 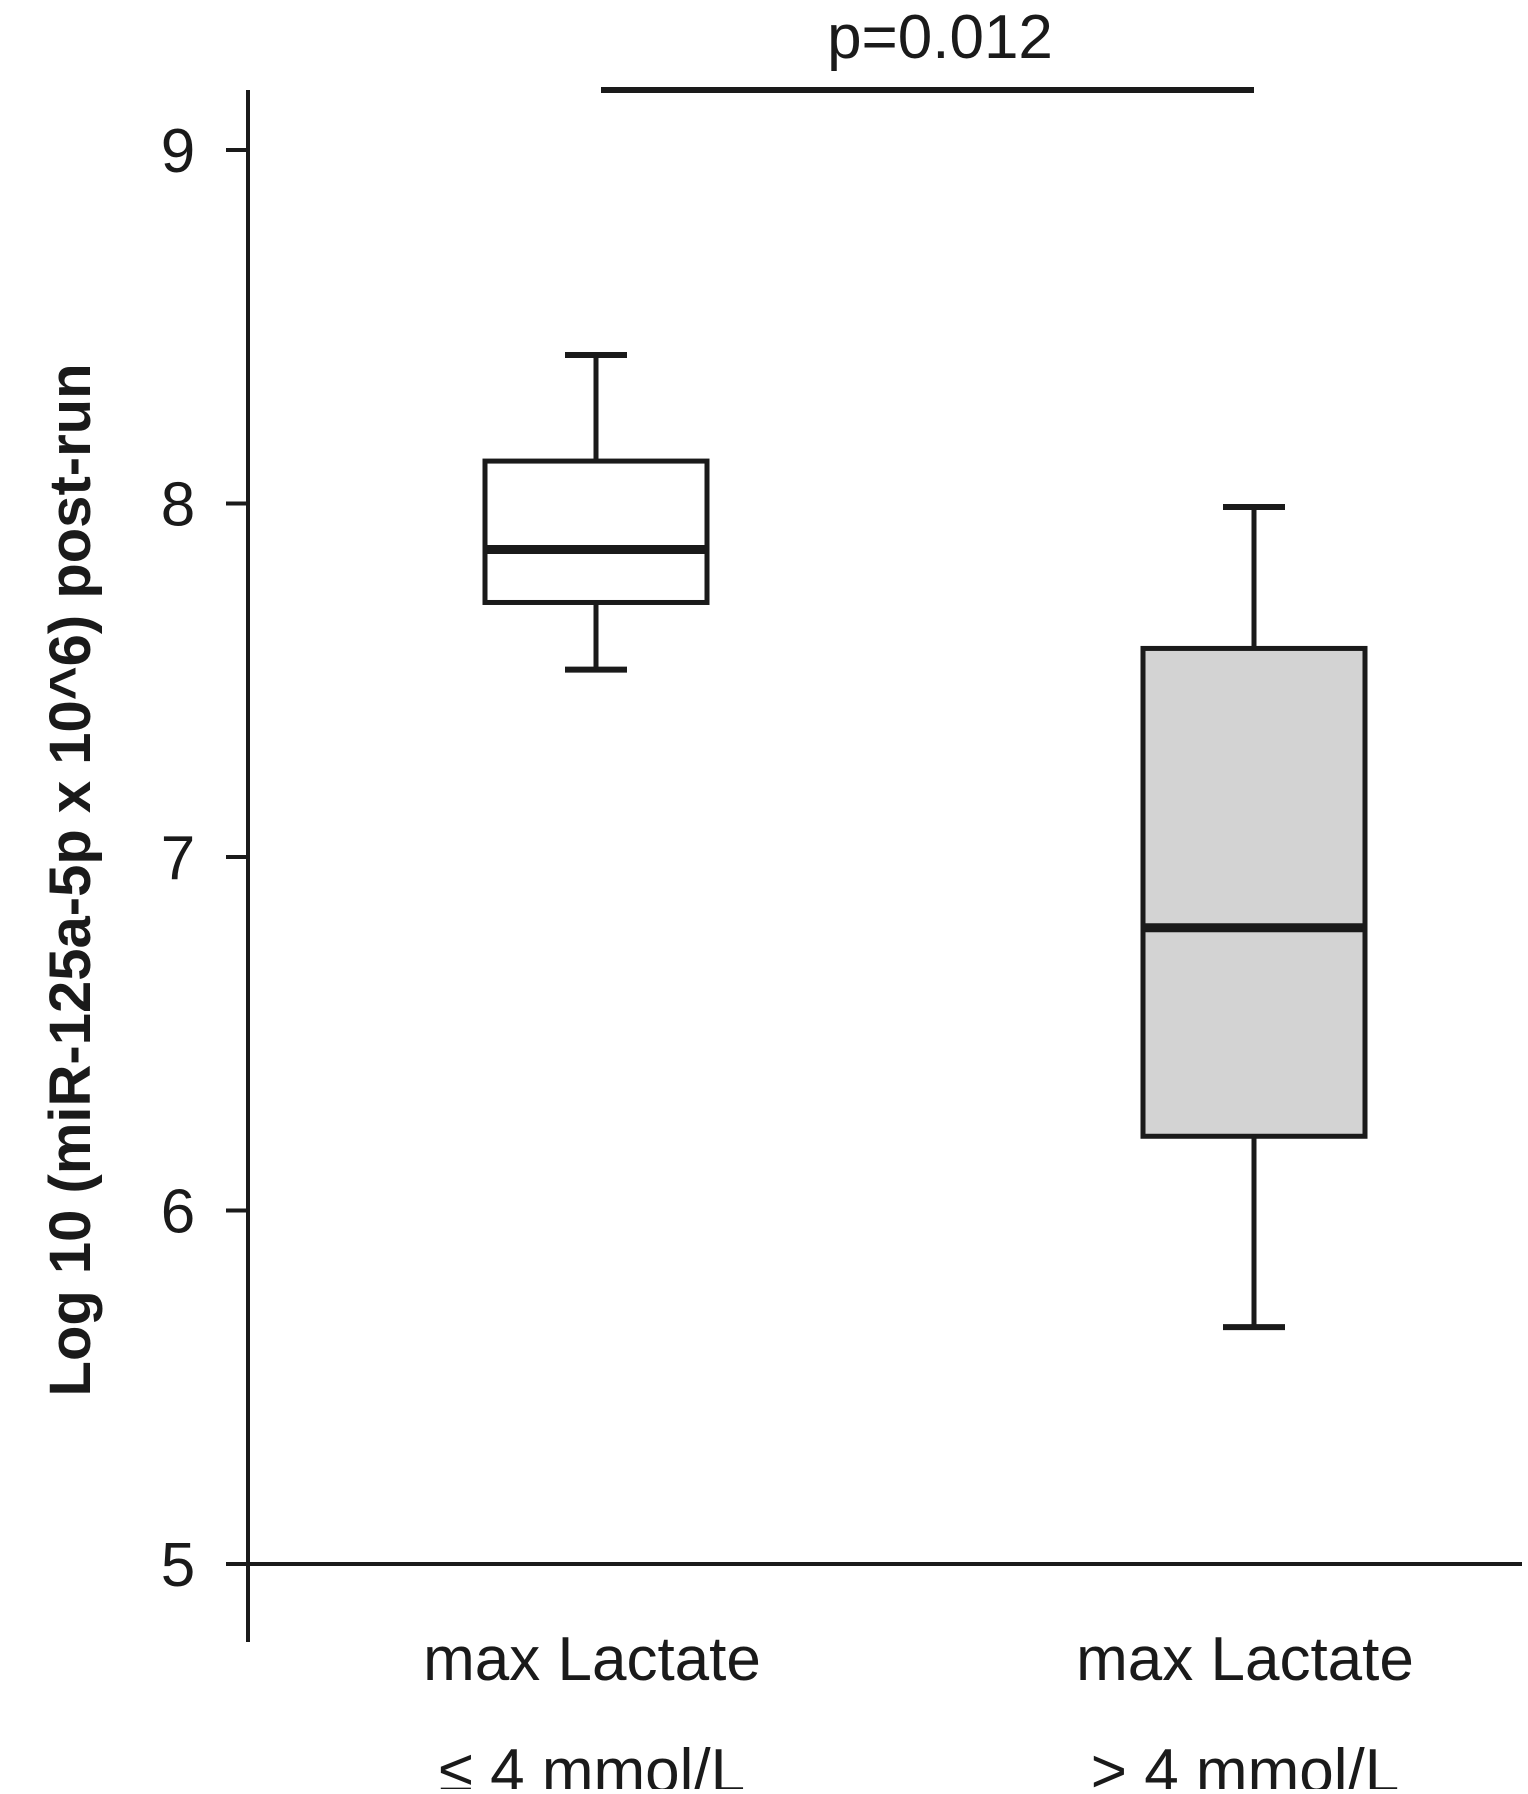 I want to click on x-tick-label: > 4 mmol/L, so click(x=1245, y=1763).